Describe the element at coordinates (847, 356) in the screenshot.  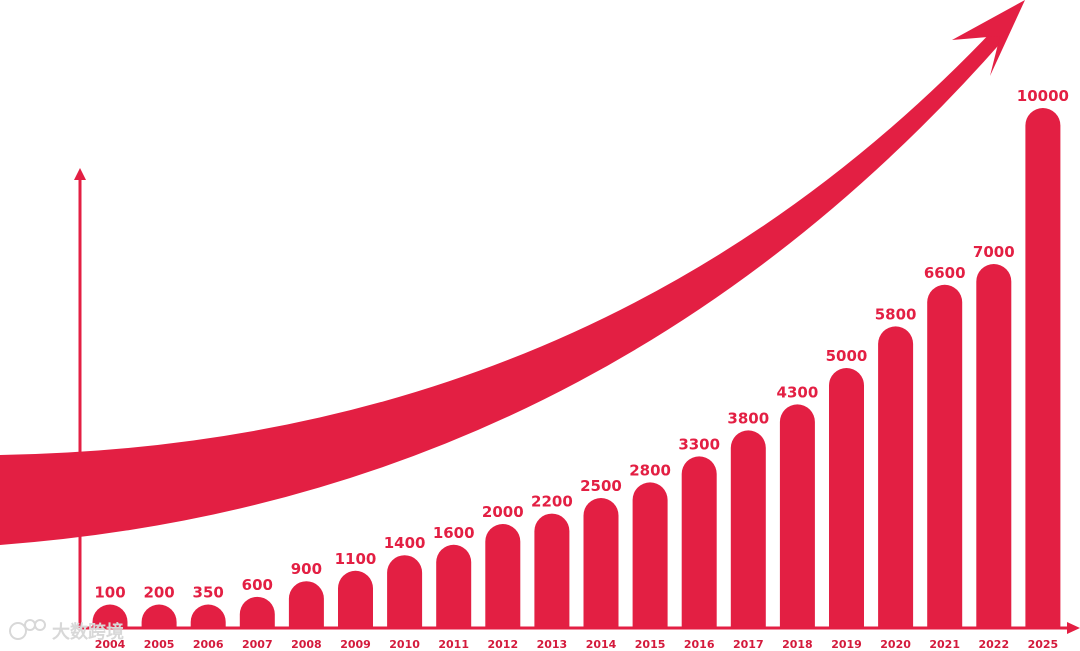
I see `value-label-2019: 5000` at that location.